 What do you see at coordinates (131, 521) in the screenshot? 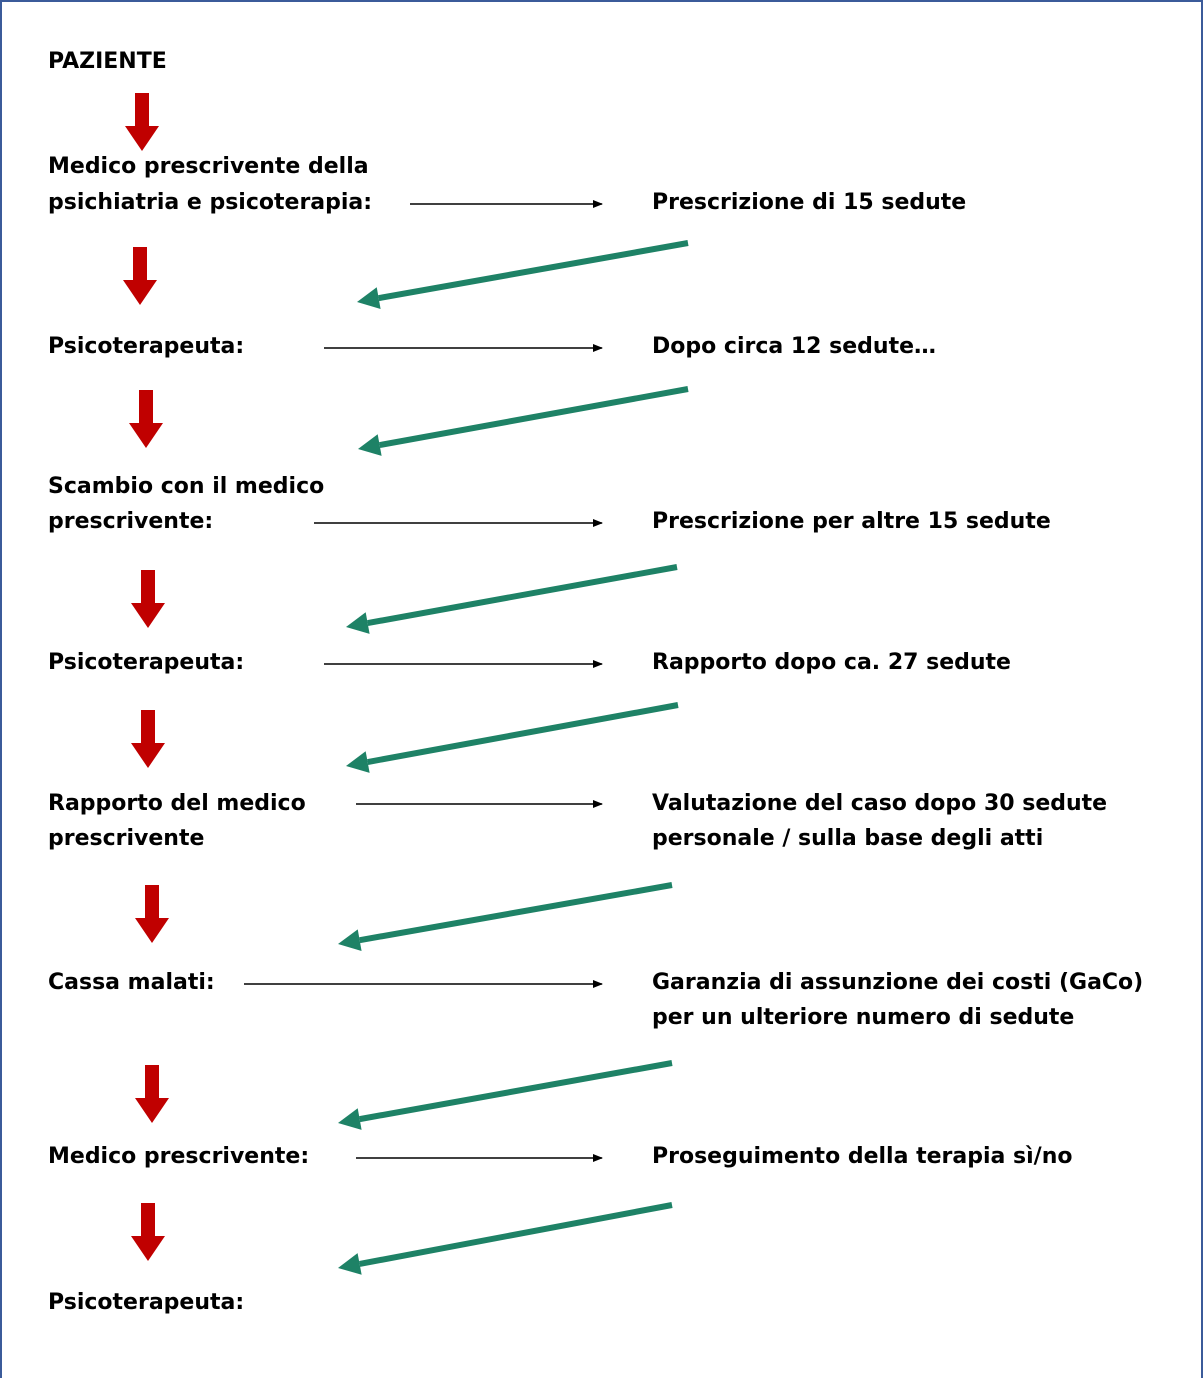
I see `step-label: prescrivente:` at bounding box center [131, 521].